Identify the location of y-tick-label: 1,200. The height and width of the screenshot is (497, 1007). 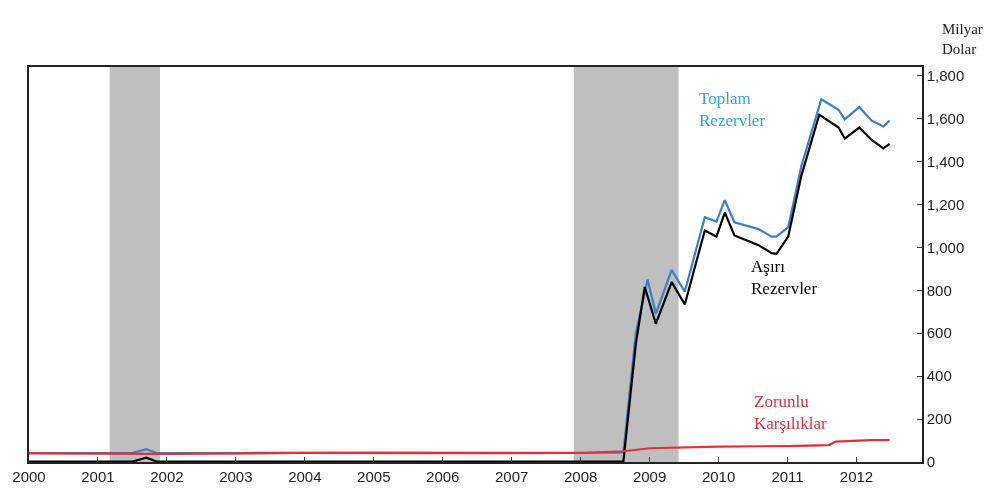
(945, 204).